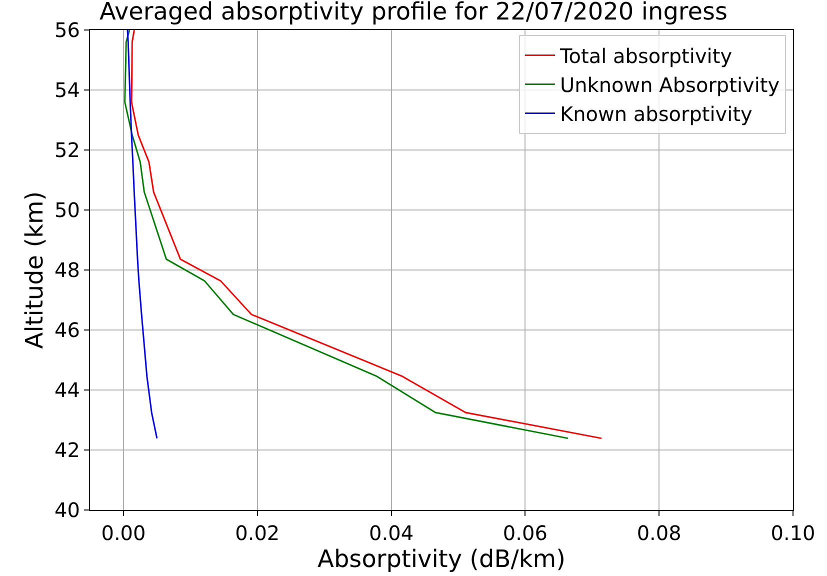 The height and width of the screenshot is (576, 827). I want to click on chart-title: Averaged absorptivity profile for 22/07/2020 ingress, so click(413, 13).